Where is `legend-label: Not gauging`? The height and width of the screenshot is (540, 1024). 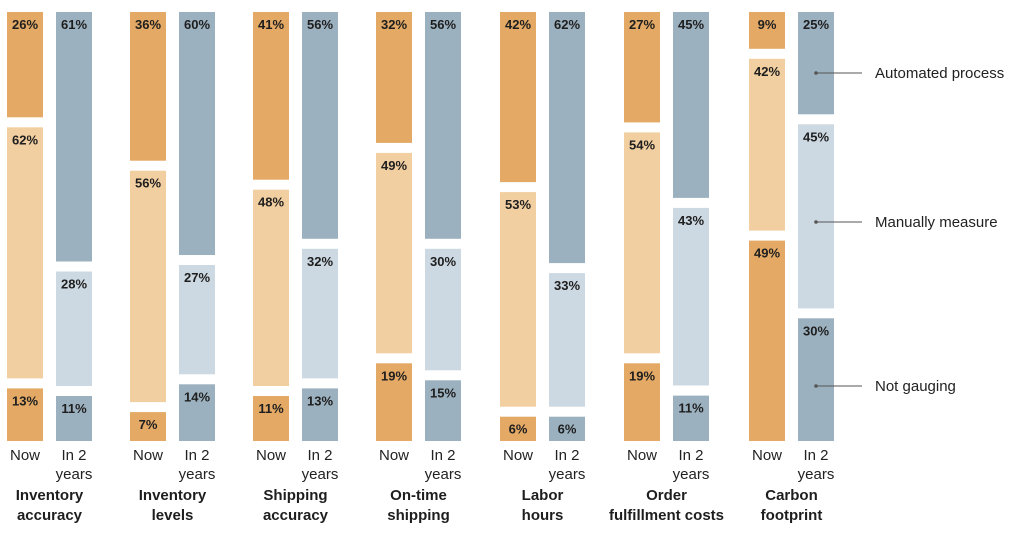 legend-label: Not gauging is located at coordinates (915, 386).